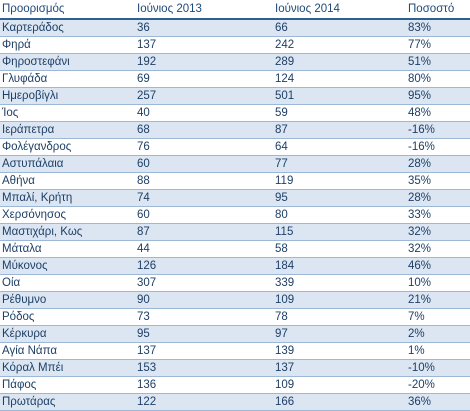 This screenshot has height=411, width=470. I want to click on cell-percentage: 83%, so click(420, 28).